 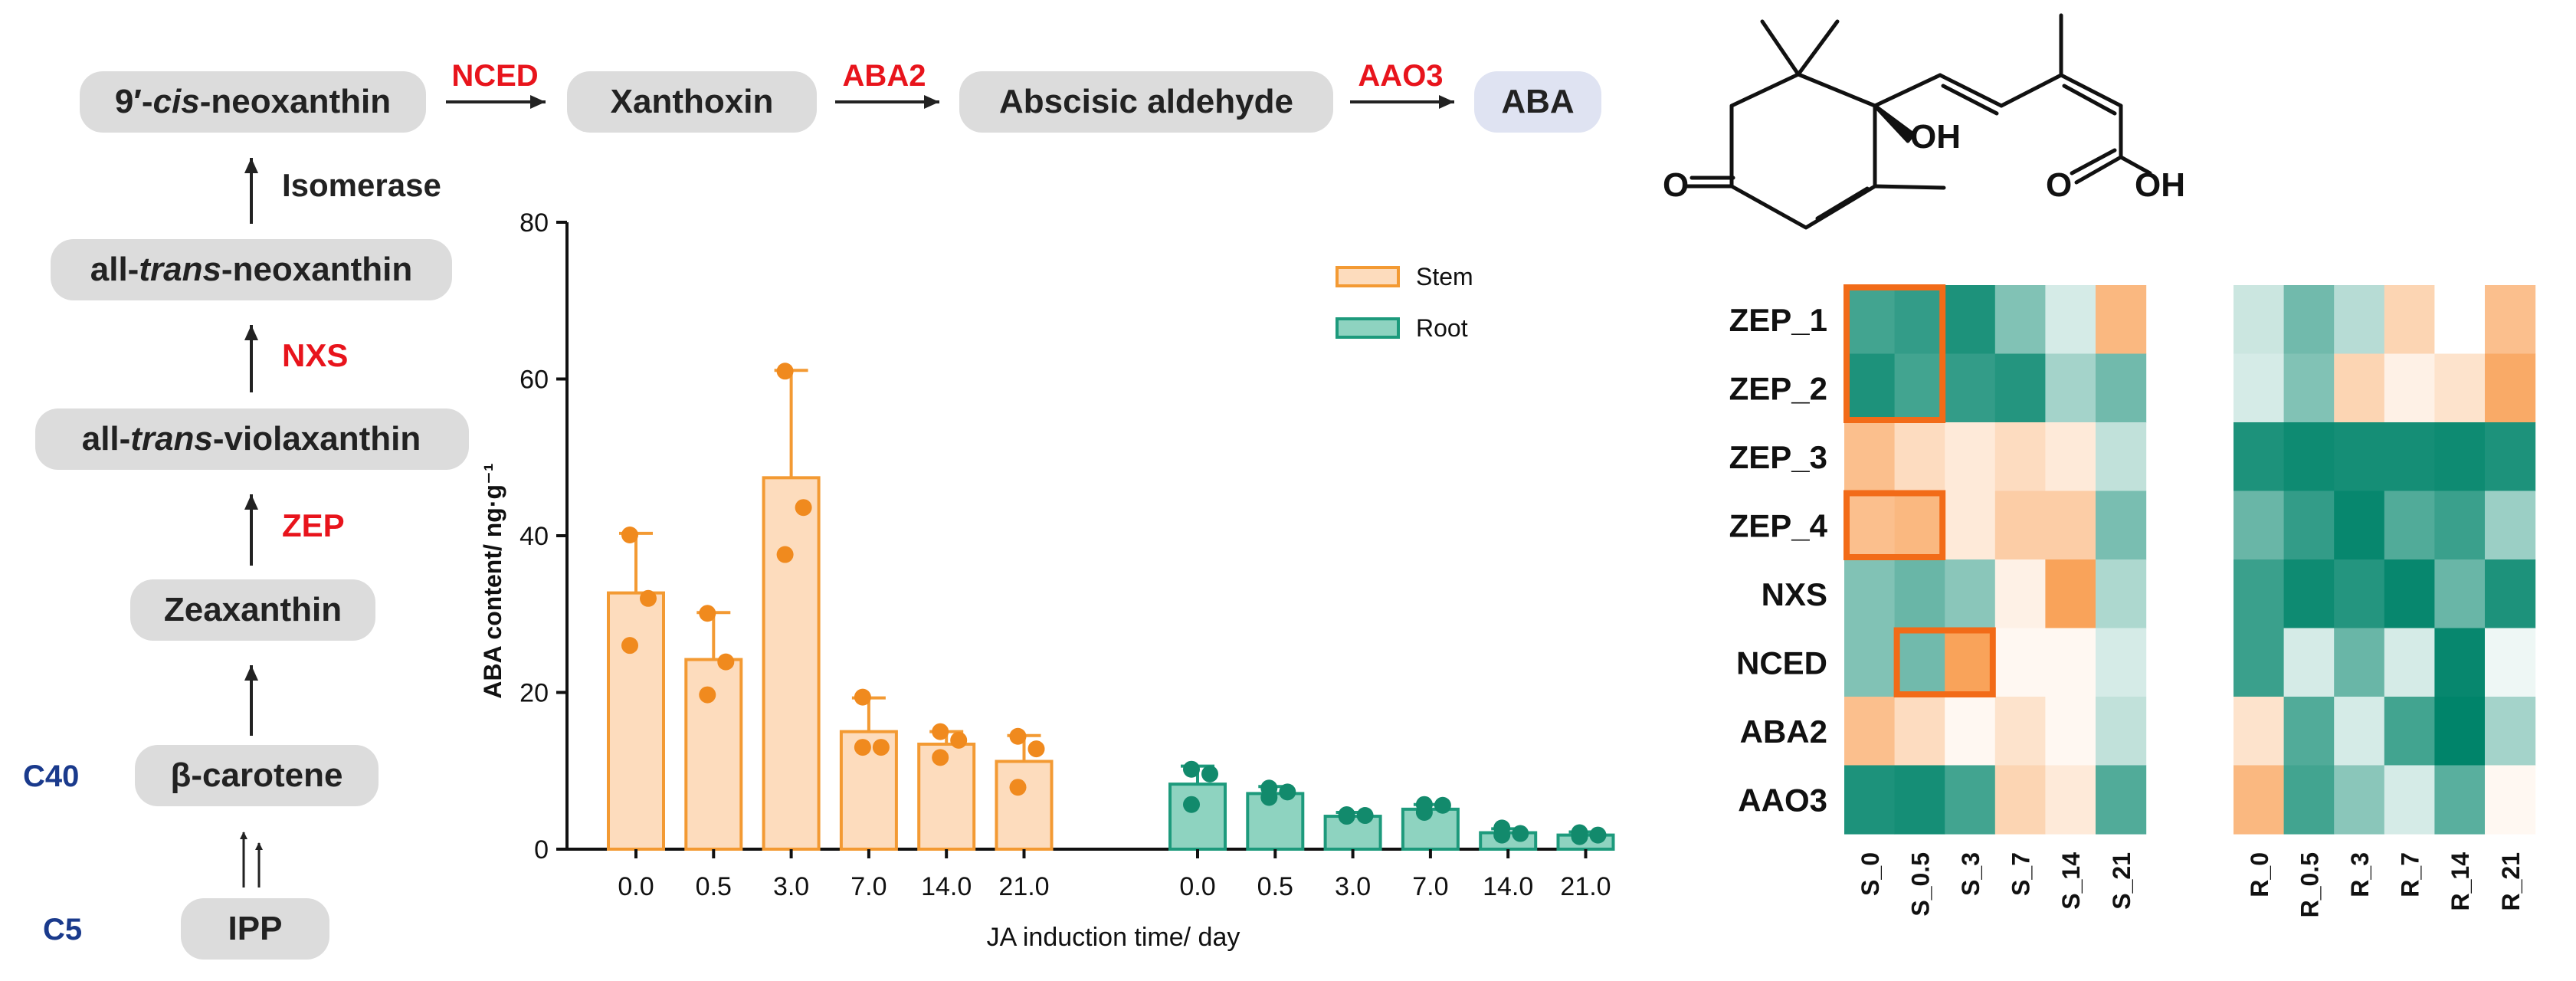 I want to click on heatmap-column-label: R_0.5, so click(x=2309, y=884).